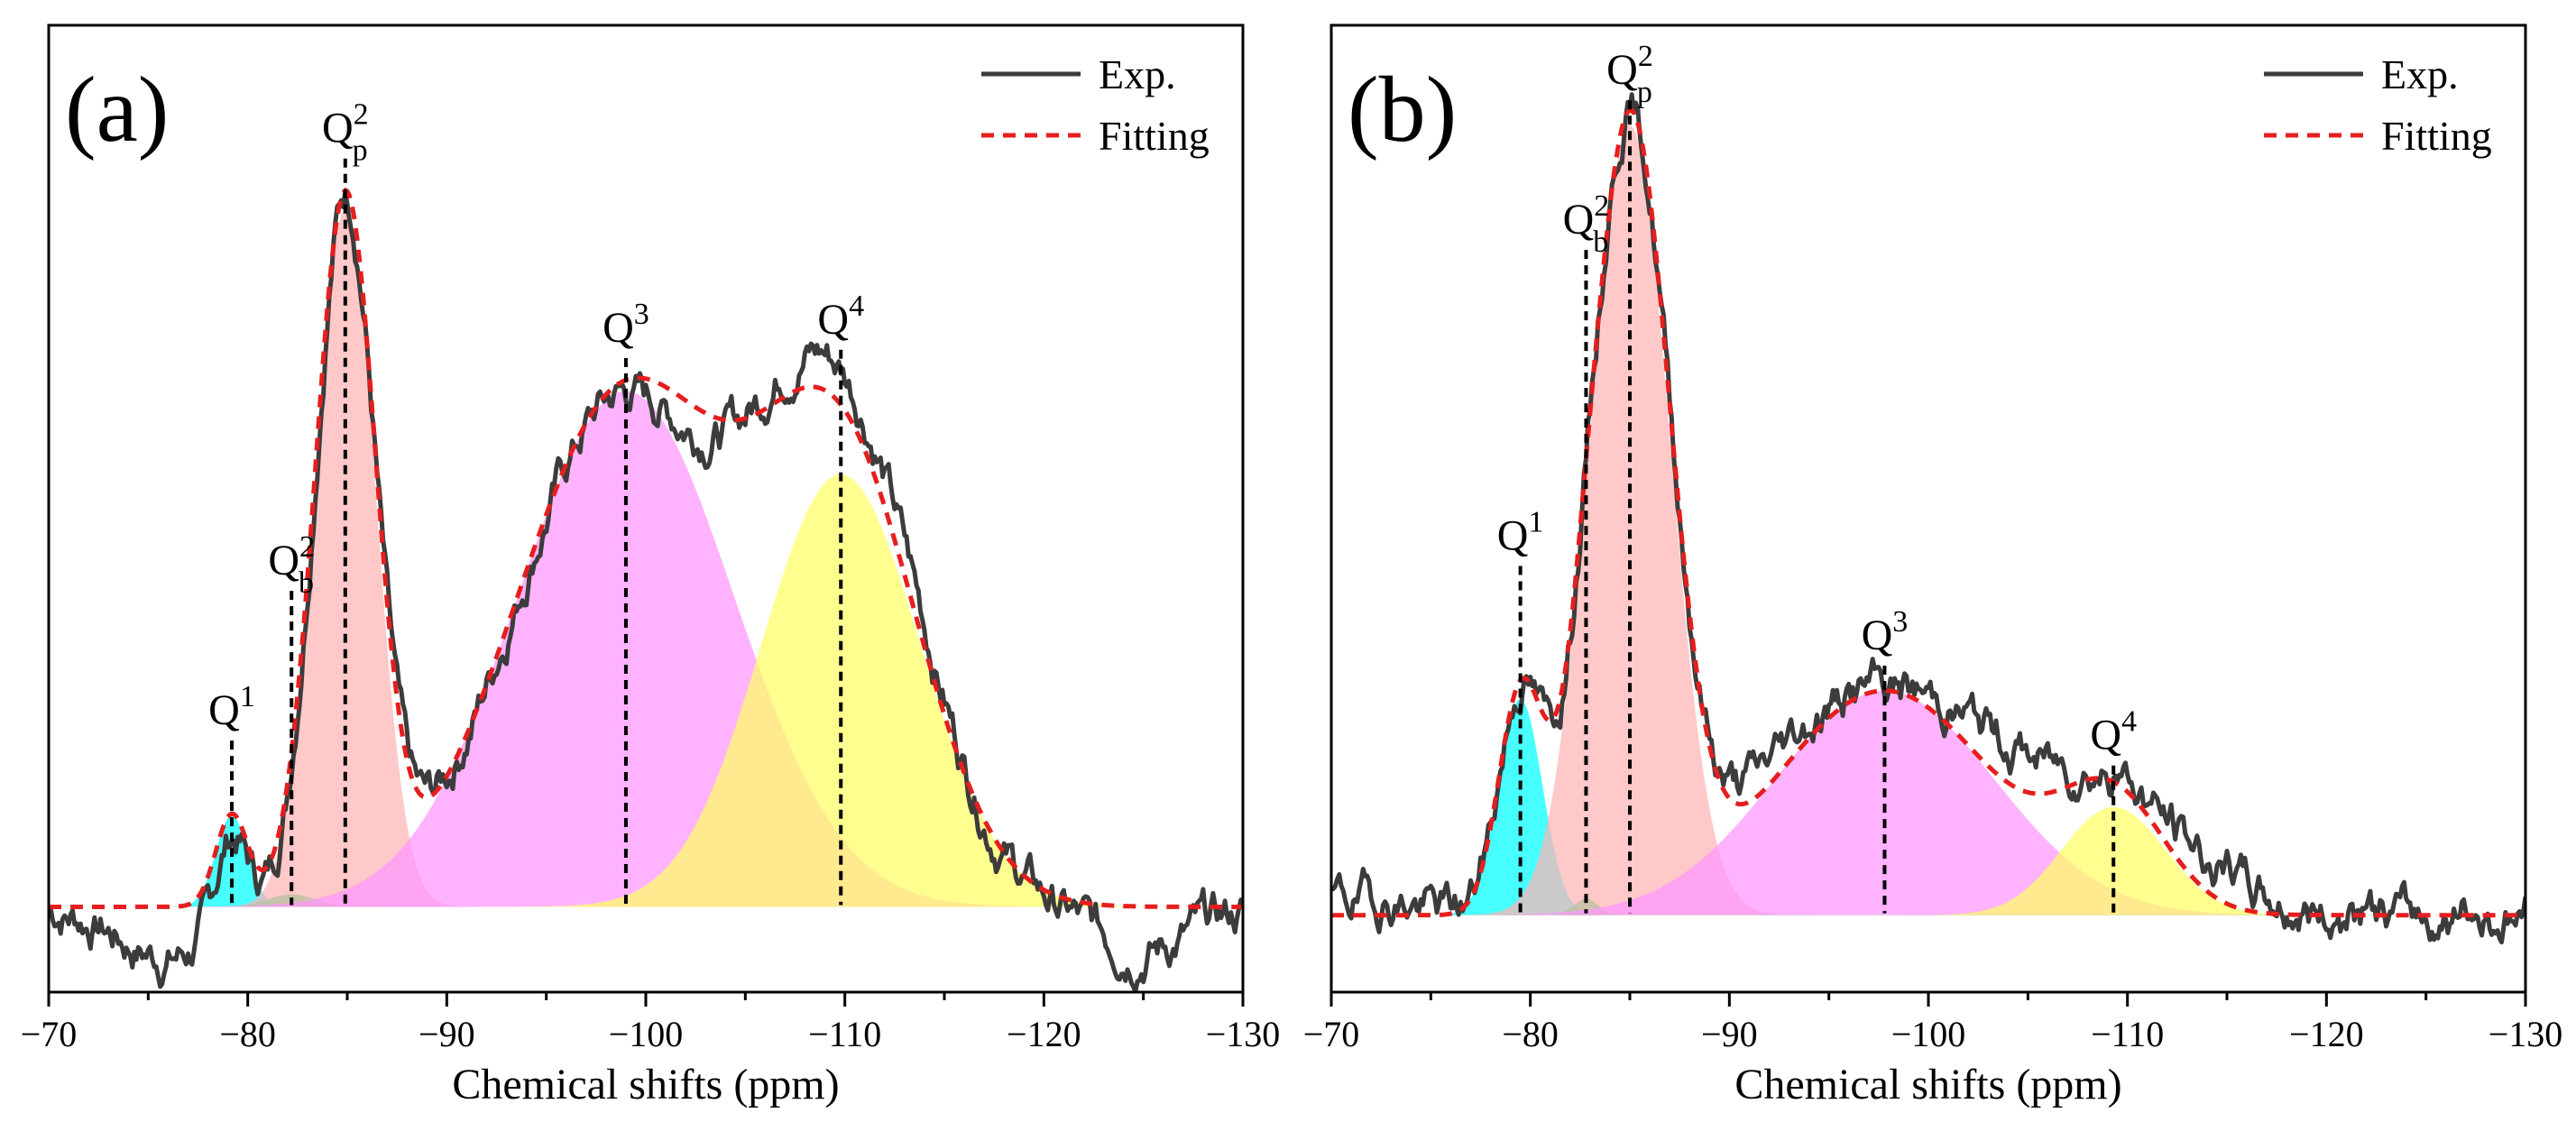 This screenshot has height=1122, width=2576. Describe the element at coordinates (1928, 802) in the screenshot. I see `component-Q3-area` at that location.